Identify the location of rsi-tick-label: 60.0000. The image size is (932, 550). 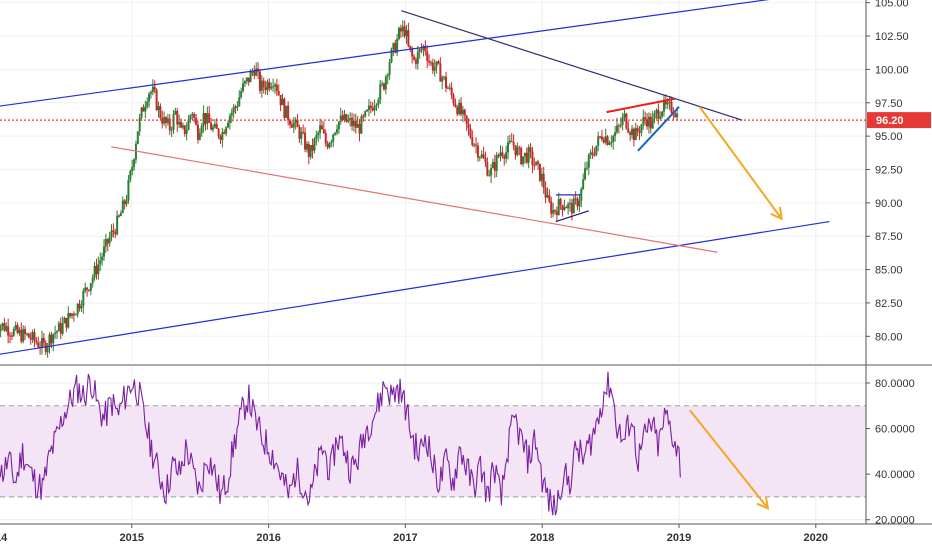
(895, 430).